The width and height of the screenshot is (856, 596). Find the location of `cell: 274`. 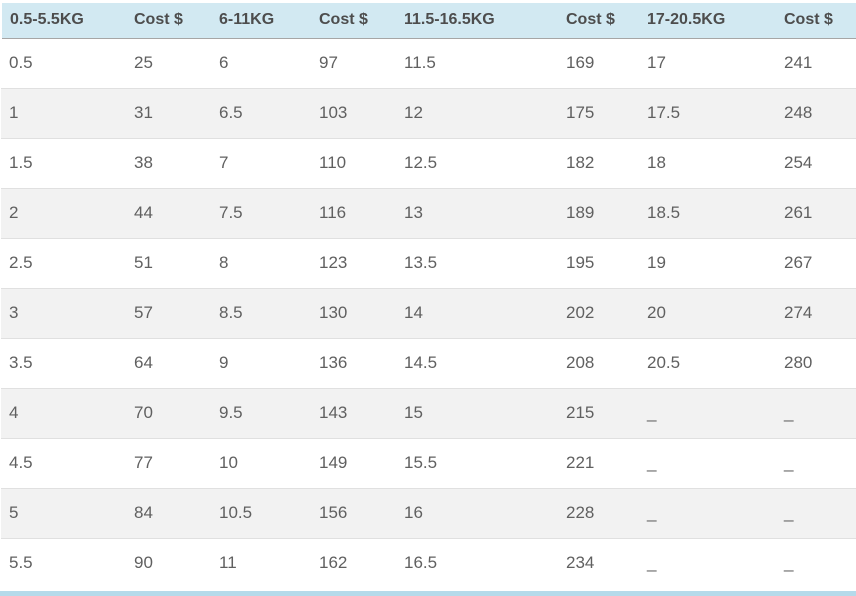

cell: 274 is located at coordinates (816, 312).